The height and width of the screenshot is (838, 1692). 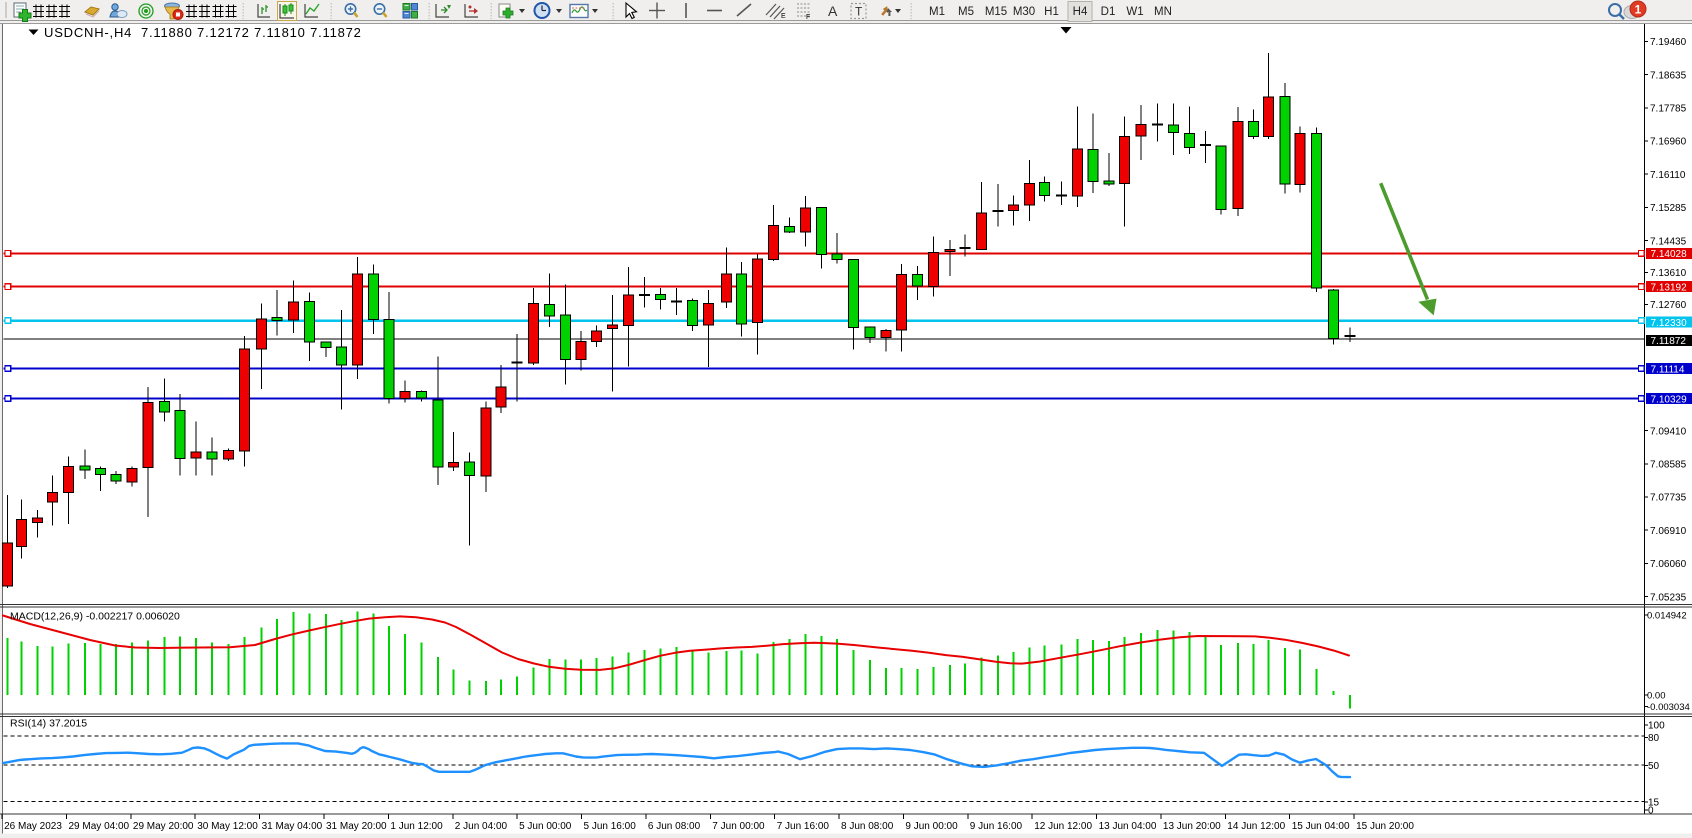 I want to click on svg-text: 29 May 04:00, so click(x=99, y=826).